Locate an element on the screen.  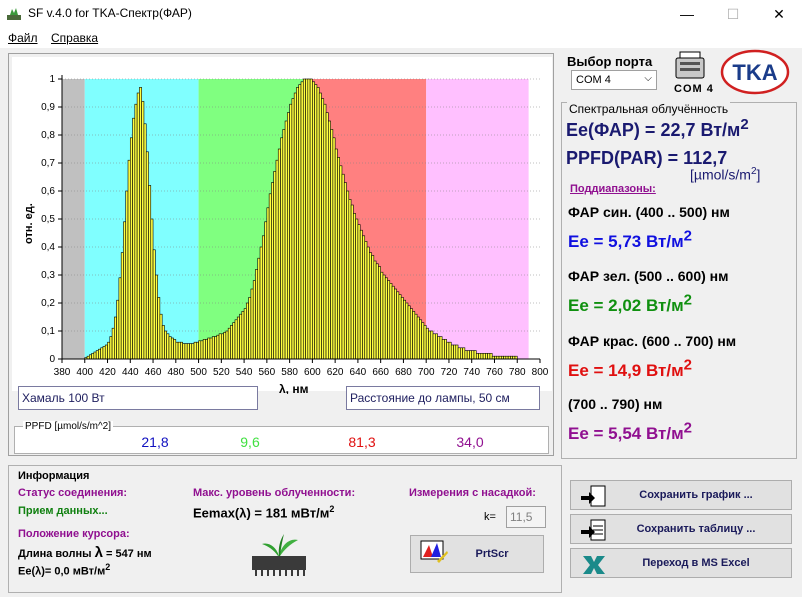
port-label: Выбор порта is located at coordinates (610, 61).